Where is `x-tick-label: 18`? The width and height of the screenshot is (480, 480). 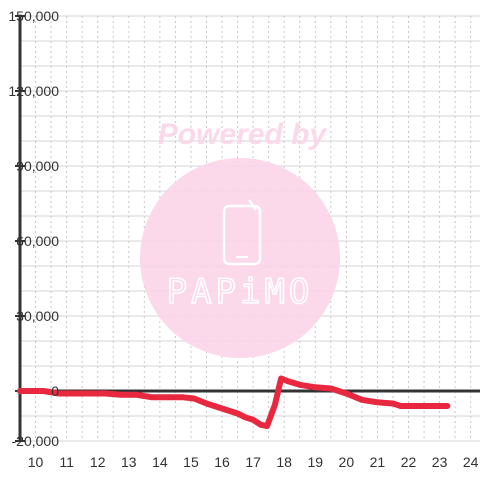 x-tick-label: 18 is located at coordinates (284, 462).